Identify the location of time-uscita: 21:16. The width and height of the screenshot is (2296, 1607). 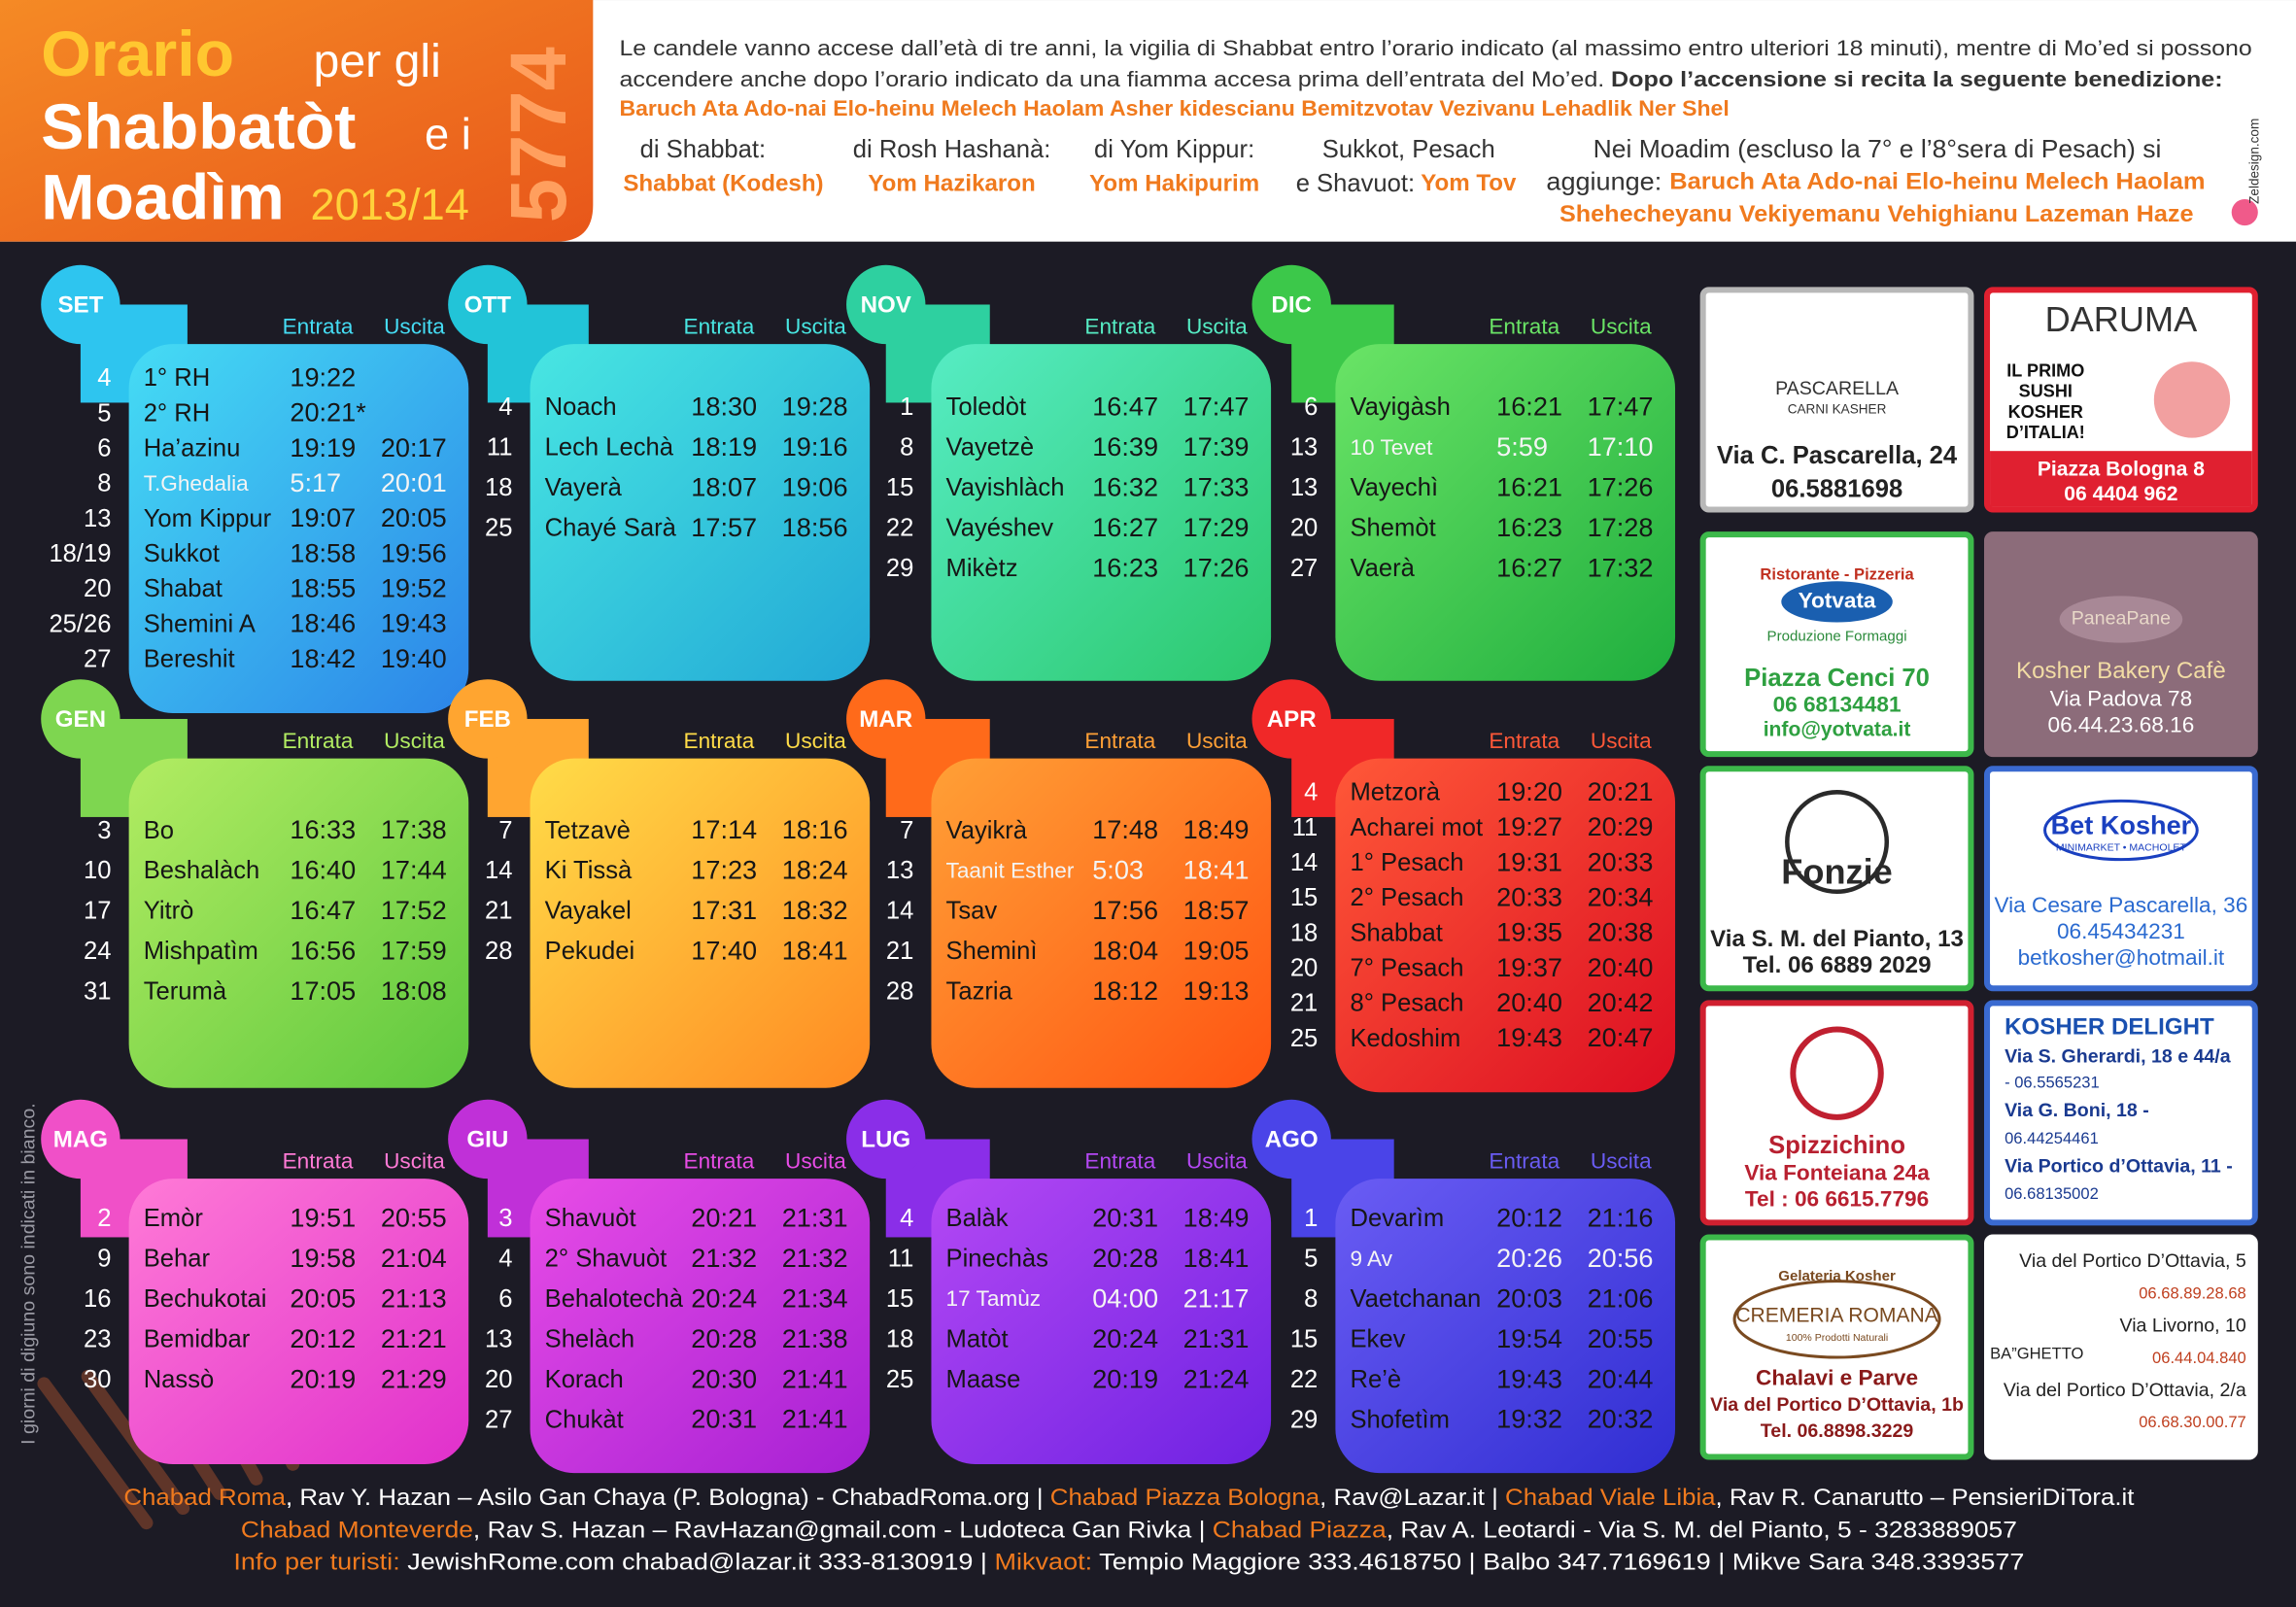
(1621, 1218).